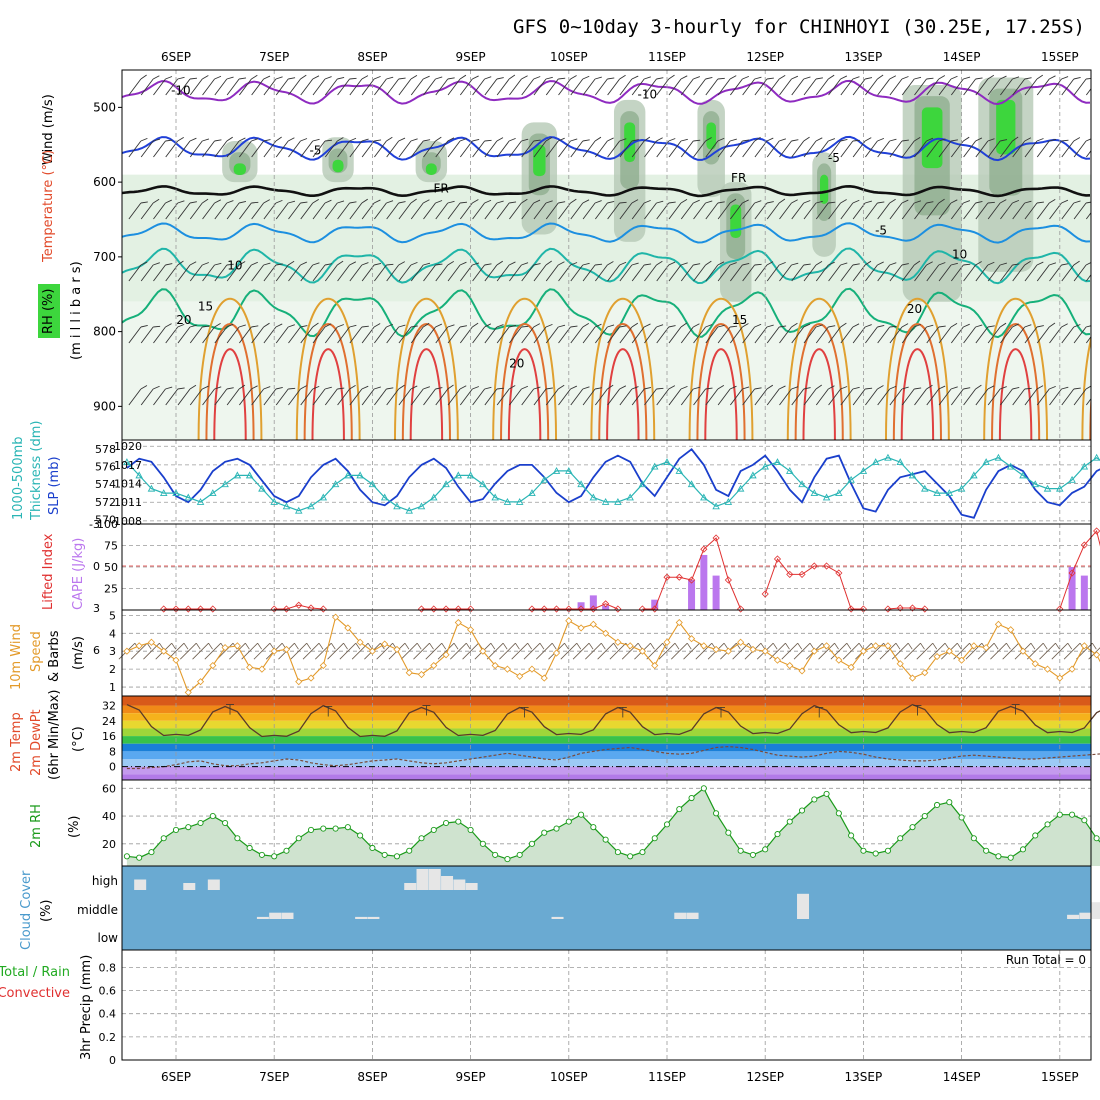 This screenshot has height=1100, width=1100. Describe the element at coordinates (105, 881) in the screenshot. I see `cloud-level-label: high` at that location.